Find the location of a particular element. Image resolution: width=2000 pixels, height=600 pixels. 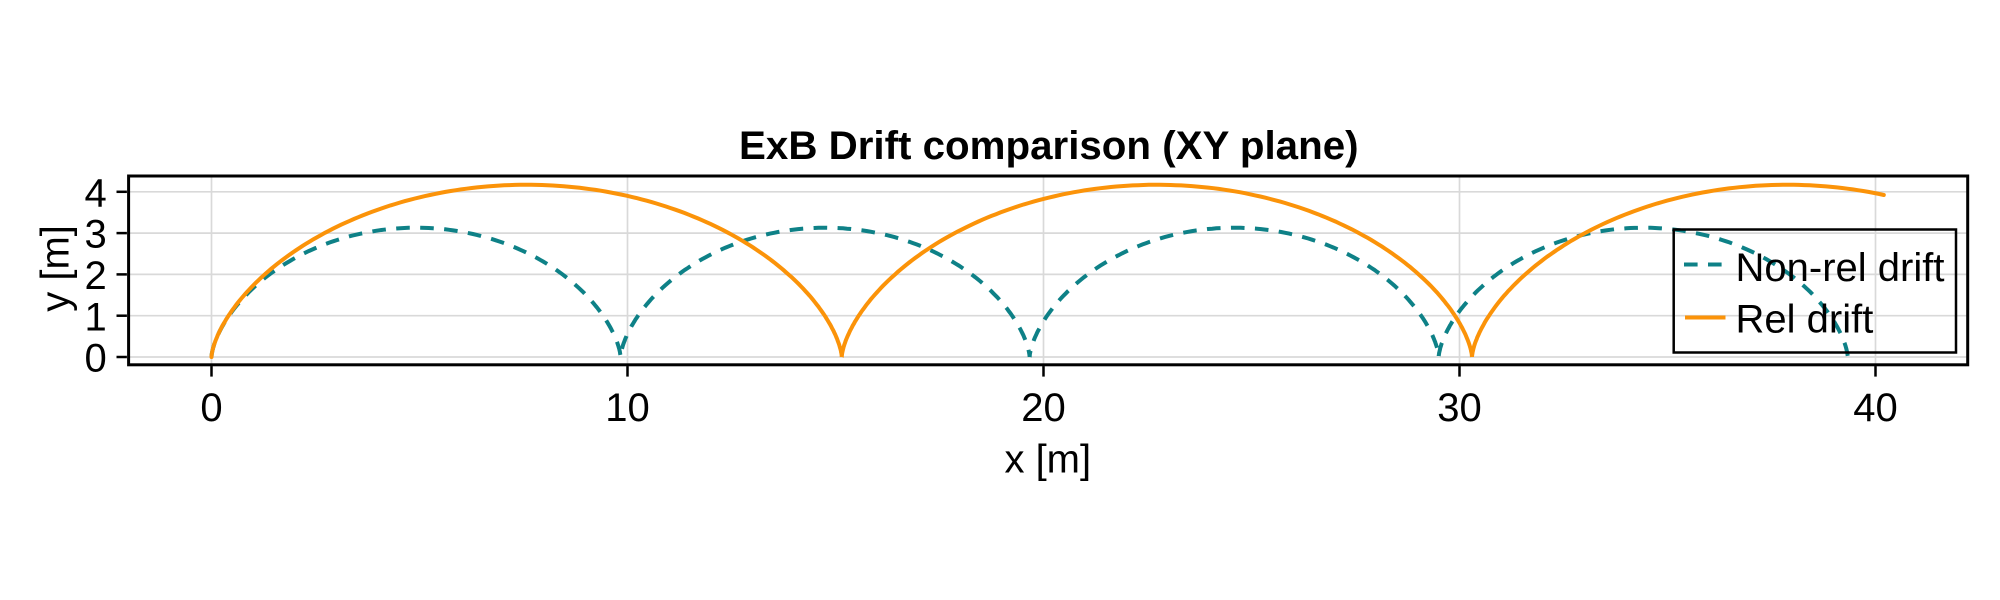

svg-text: y [m] is located at coordinates (55, 268).